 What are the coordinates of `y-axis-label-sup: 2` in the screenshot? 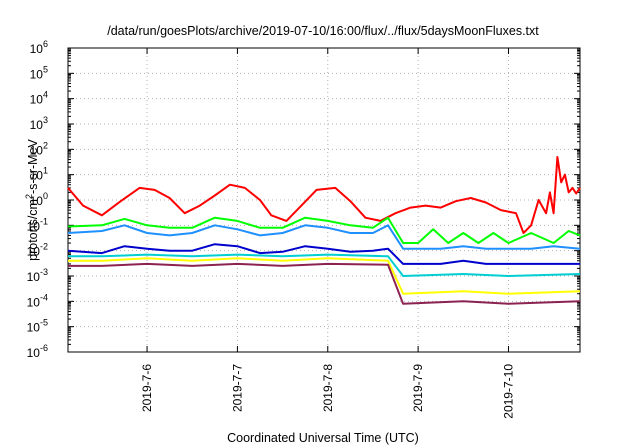 It's located at (29, 196).